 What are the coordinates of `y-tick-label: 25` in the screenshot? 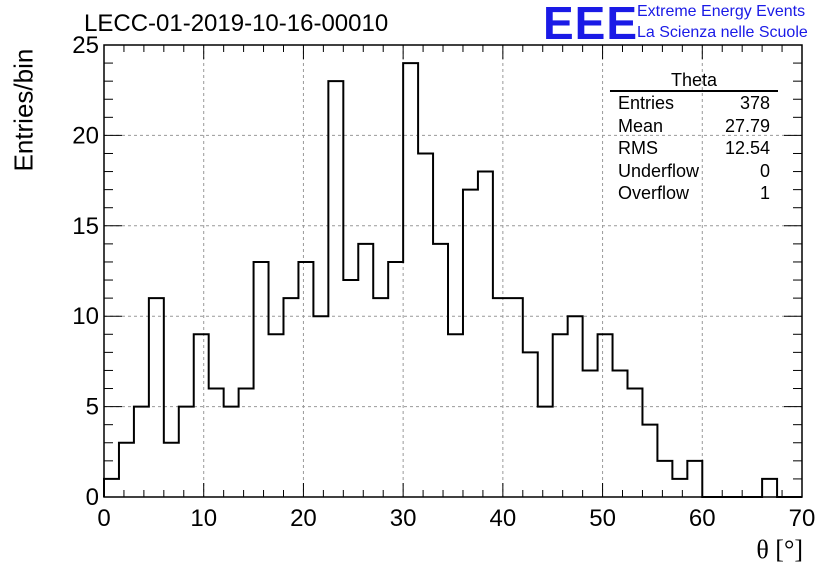 It's located at (85, 45).